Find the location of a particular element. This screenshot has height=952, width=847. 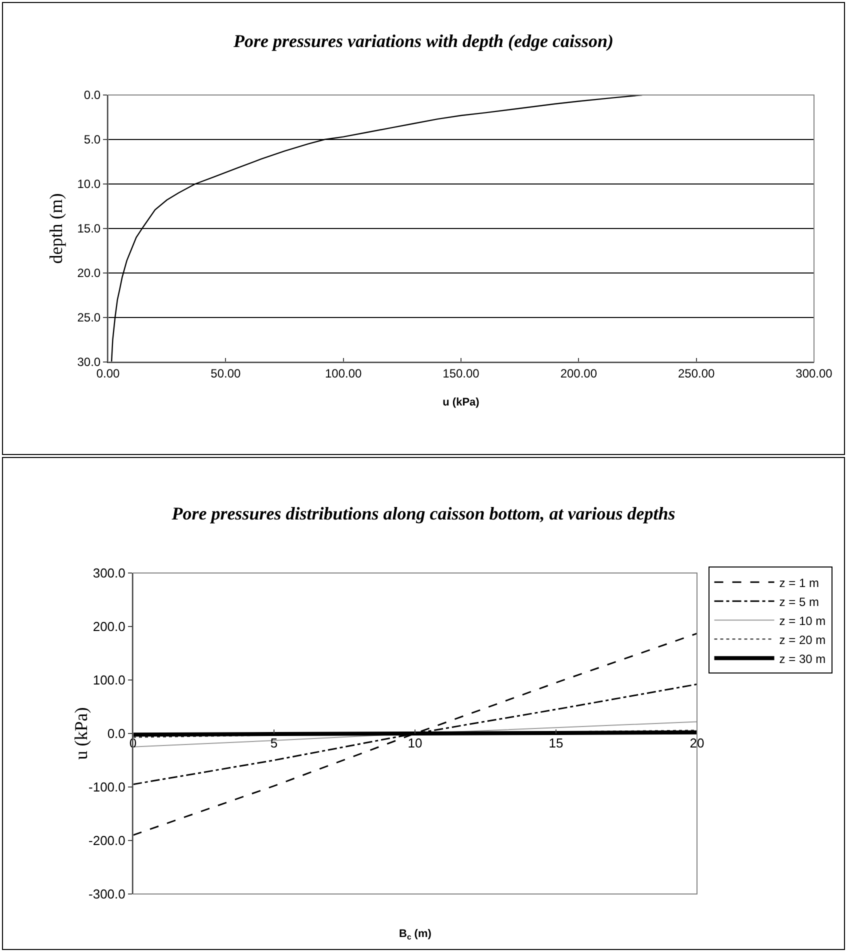

y-tick-label: 5.0 is located at coordinates (92, 139).